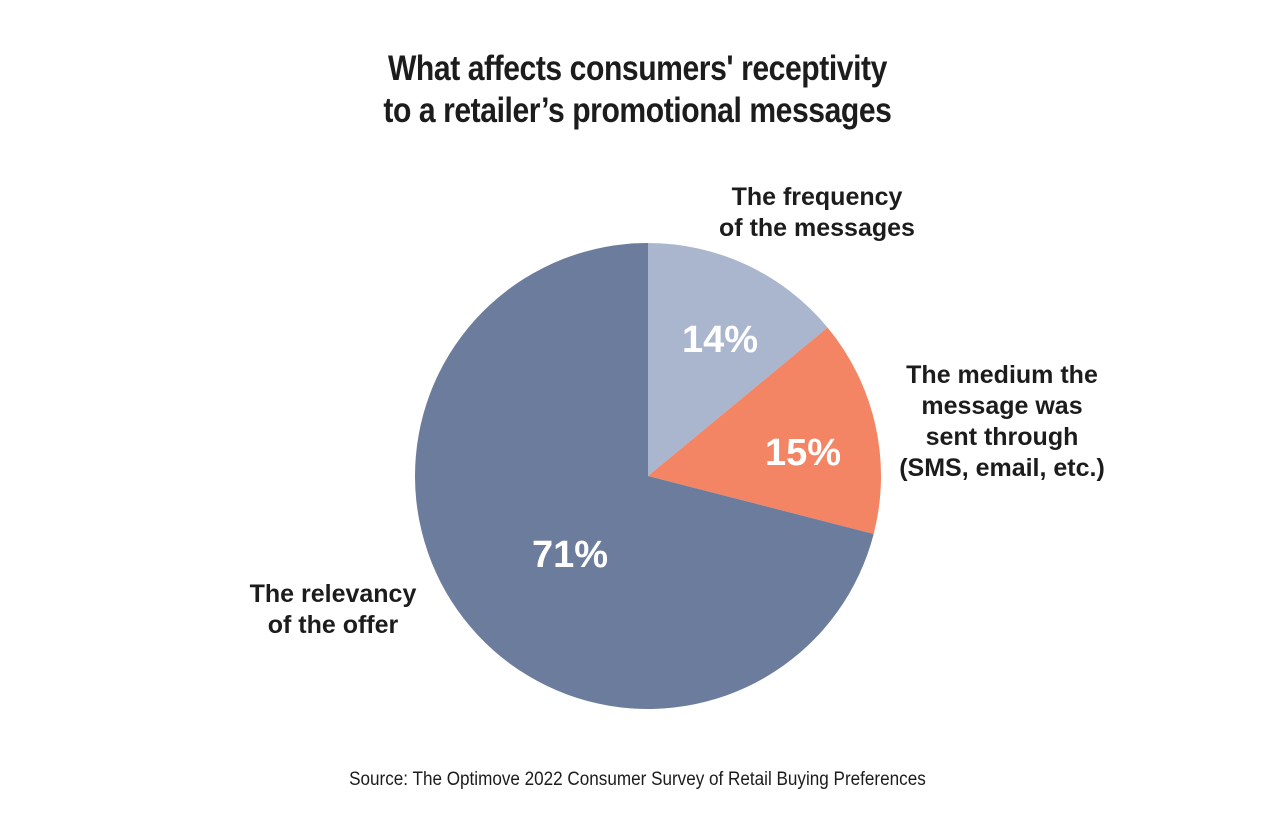 The image size is (1275, 831). I want to click on pie-value-label-1: 14%, so click(720, 340).